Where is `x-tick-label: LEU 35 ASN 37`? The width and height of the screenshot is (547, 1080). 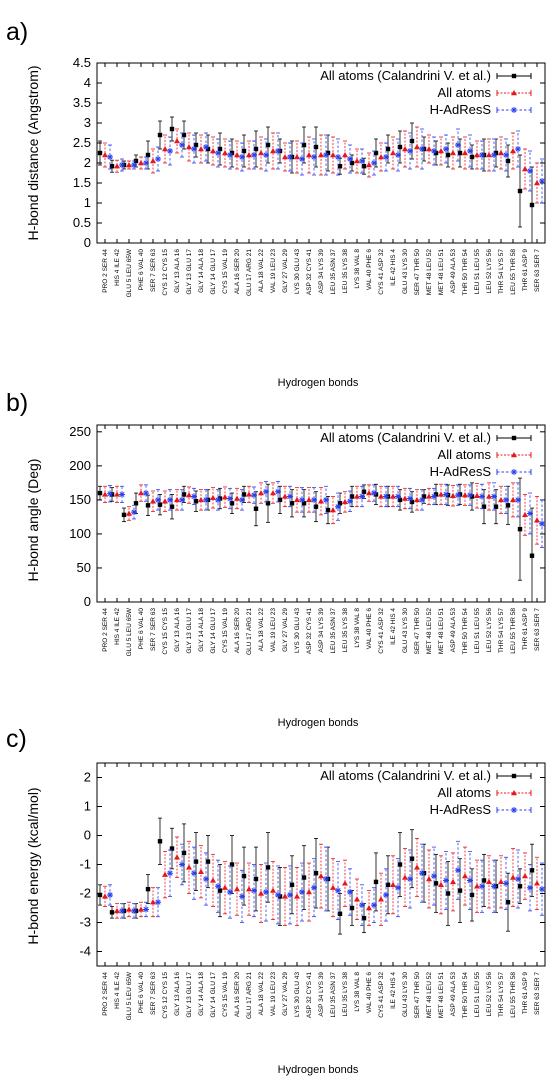
x-tick-label: LEU 35 ASN 37 is located at coordinates (333, 272).